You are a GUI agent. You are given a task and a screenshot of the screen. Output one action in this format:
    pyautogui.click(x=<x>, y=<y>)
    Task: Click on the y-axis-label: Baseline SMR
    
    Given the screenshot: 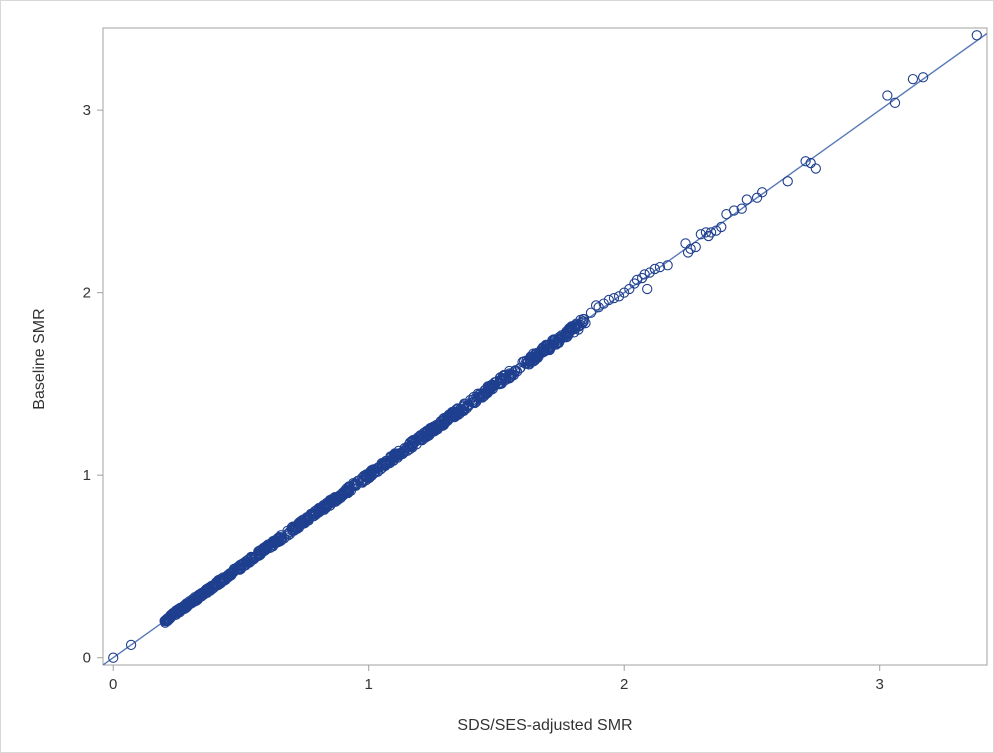 What is the action you would take?
    pyautogui.click(x=39, y=358)
    